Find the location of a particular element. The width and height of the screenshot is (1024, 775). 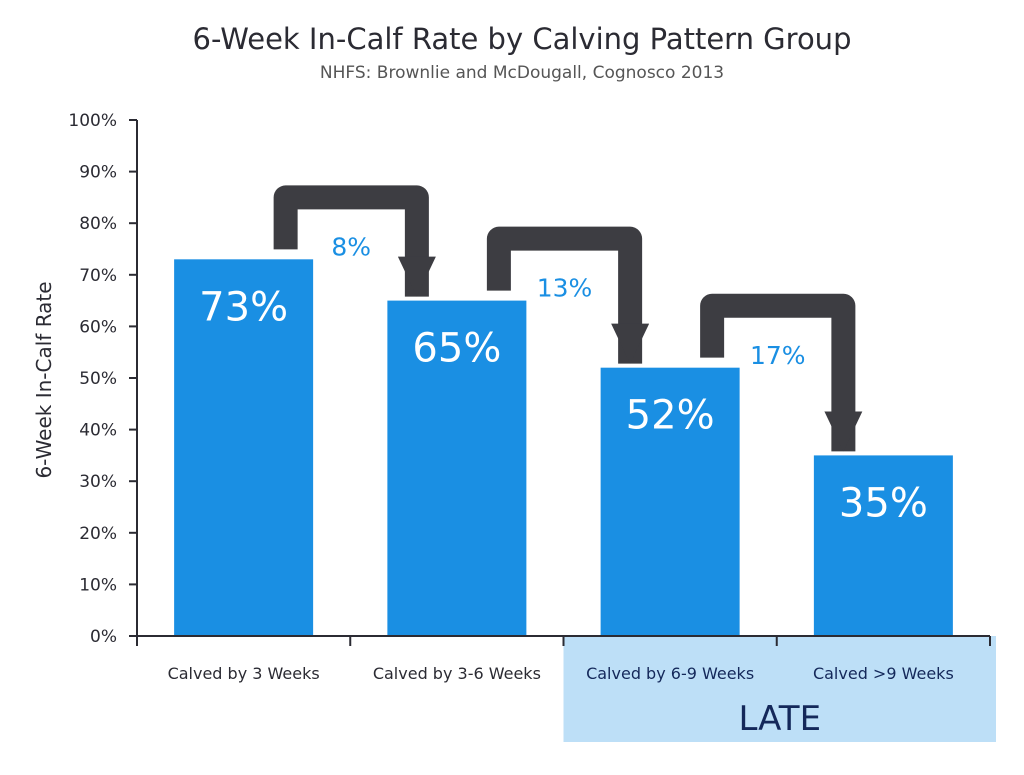

data-label: 35% is located at coordinates (883, 503).